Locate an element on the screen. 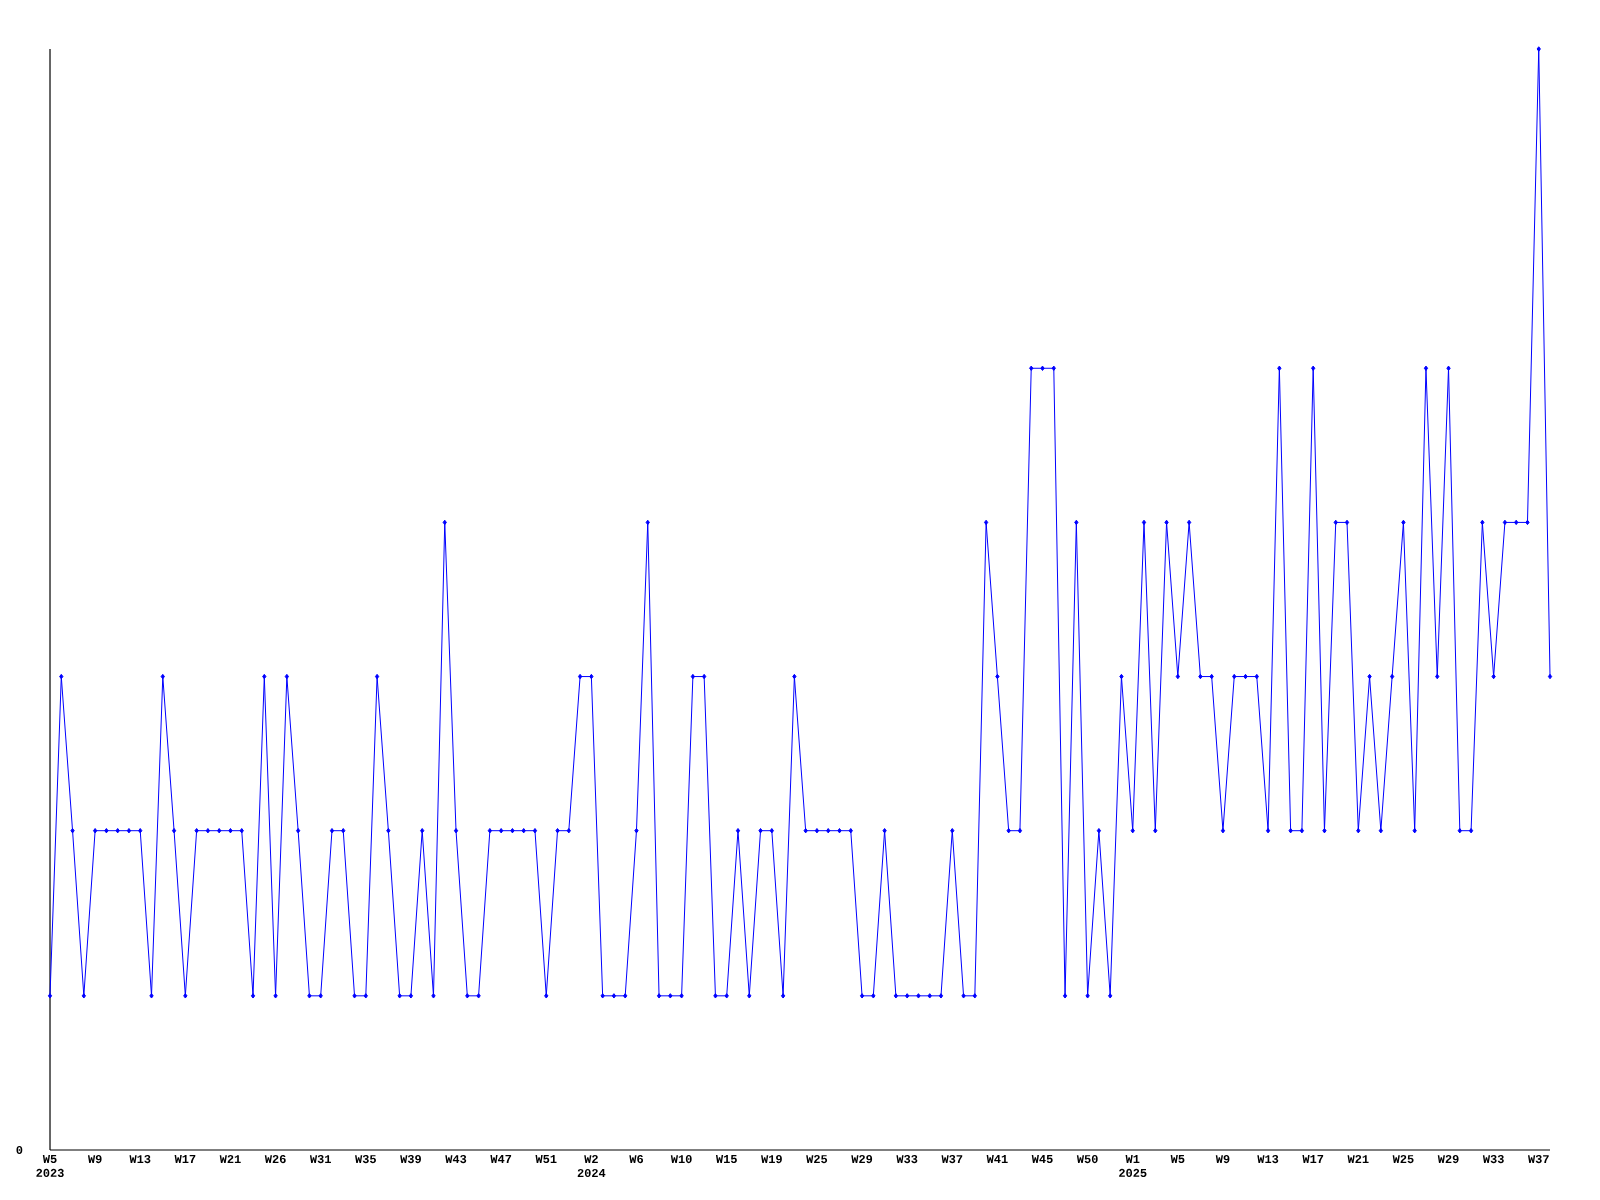 Image resolution: width=1600 pixels, height=1200 pixels. x-tick-label: W2 2024 is located at coordinates (591, 1166).